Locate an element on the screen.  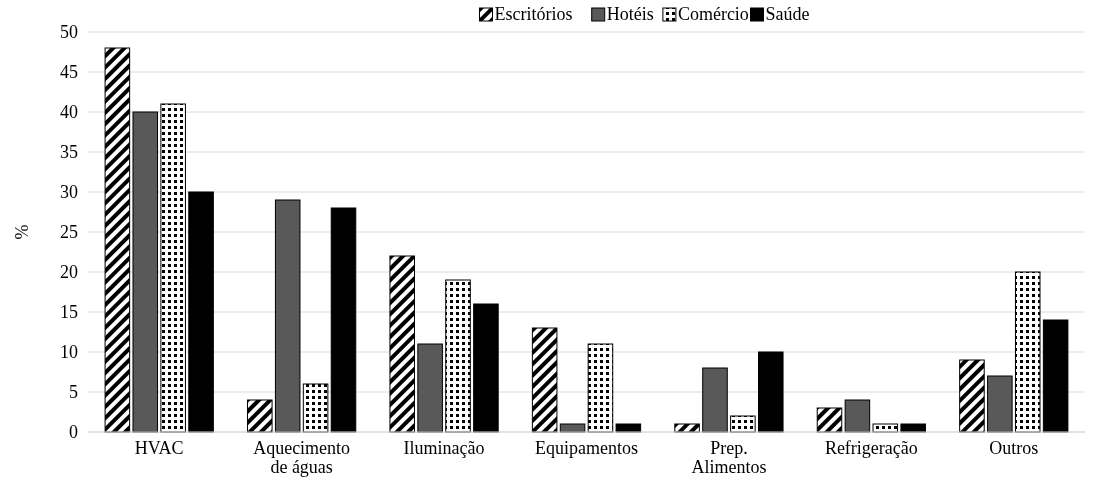
legend-label: Comércio is located at coordinates (713, 14).